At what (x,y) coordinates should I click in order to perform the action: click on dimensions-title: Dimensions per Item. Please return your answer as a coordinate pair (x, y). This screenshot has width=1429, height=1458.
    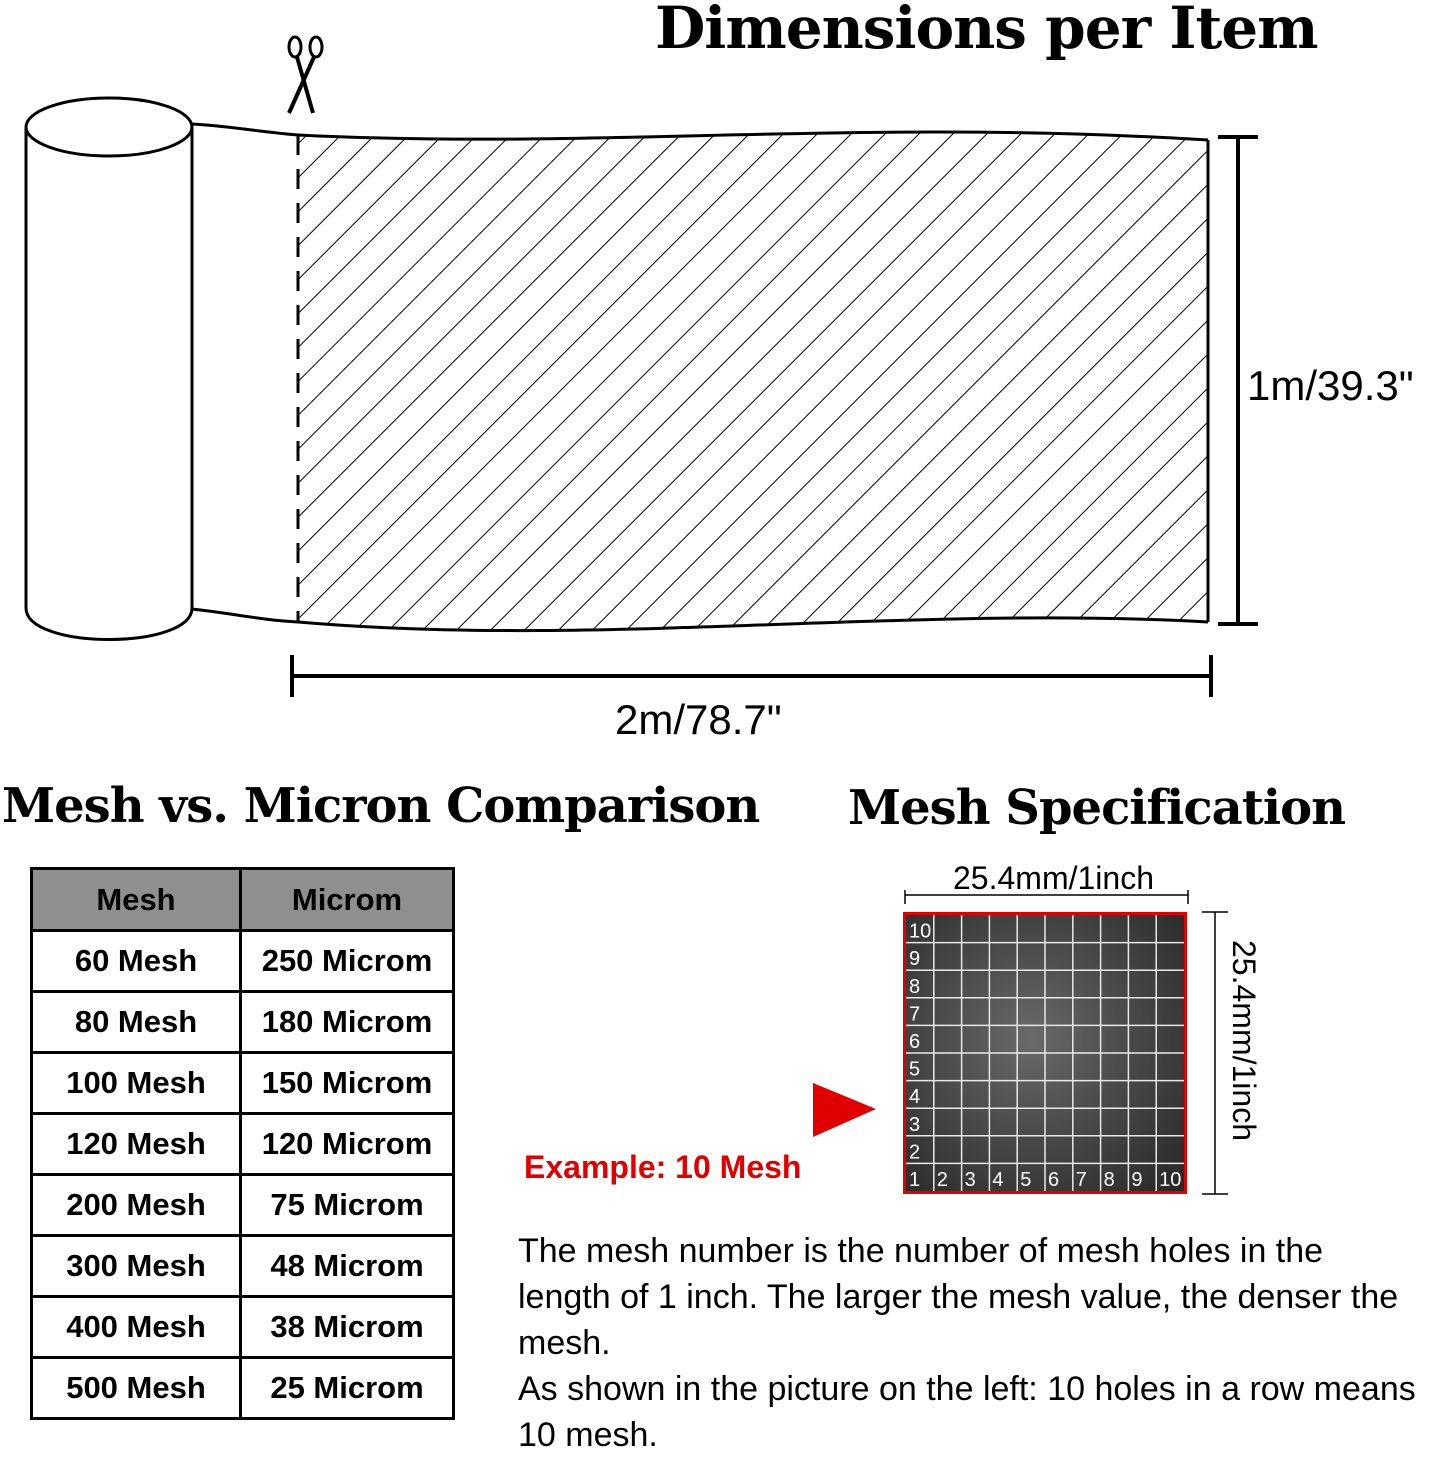
    Looking at the image, I should click on (987, 31).